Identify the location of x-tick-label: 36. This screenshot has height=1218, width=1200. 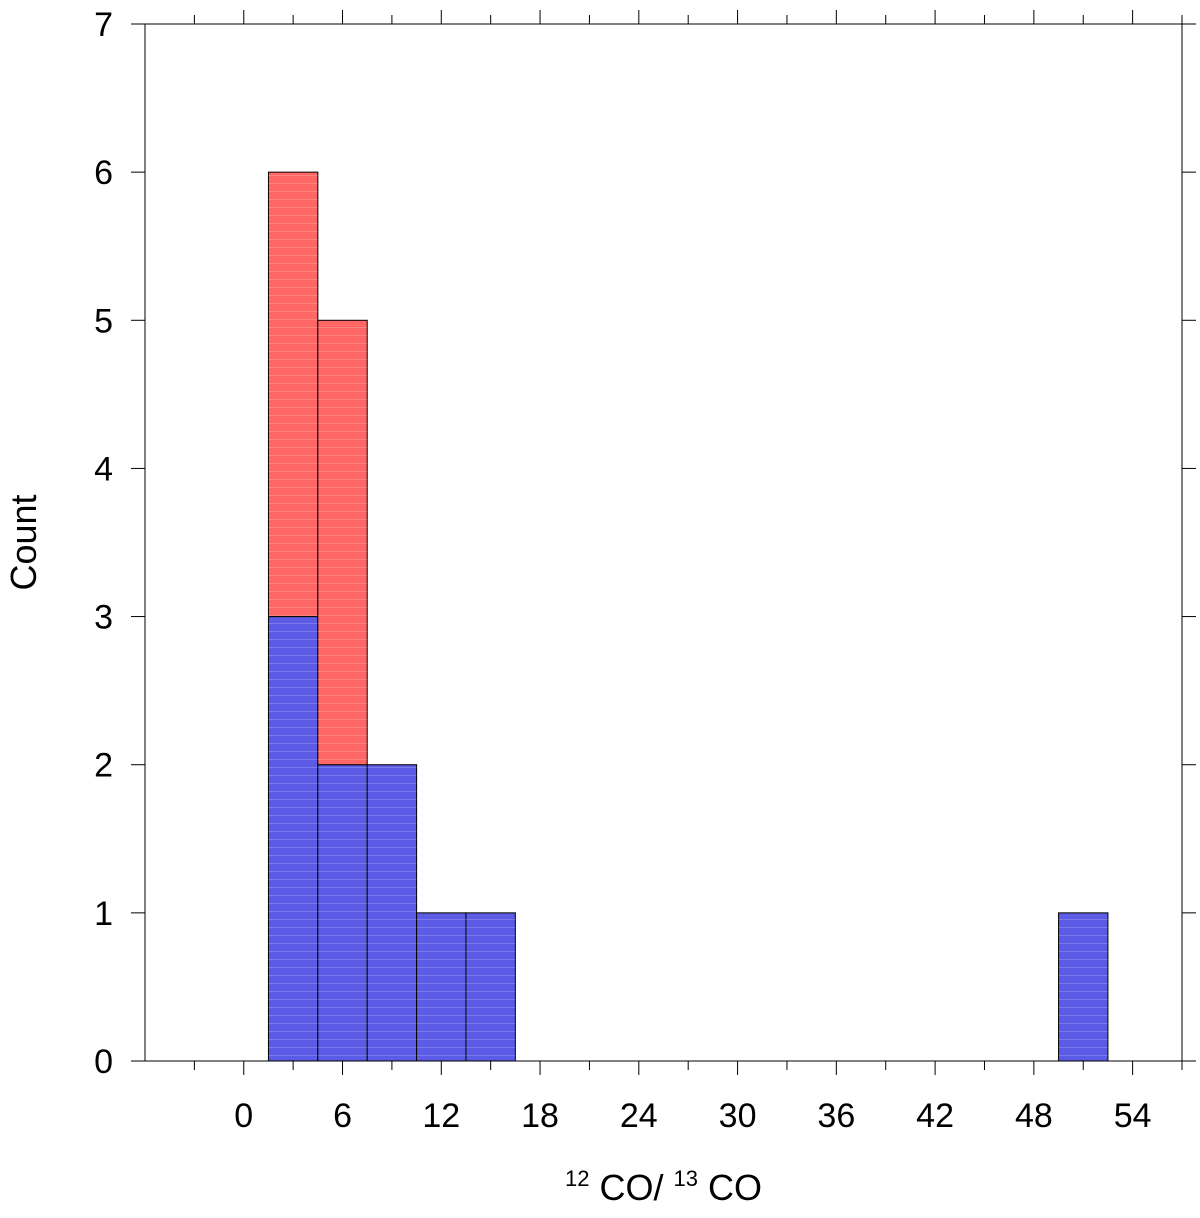
(836, 1116).